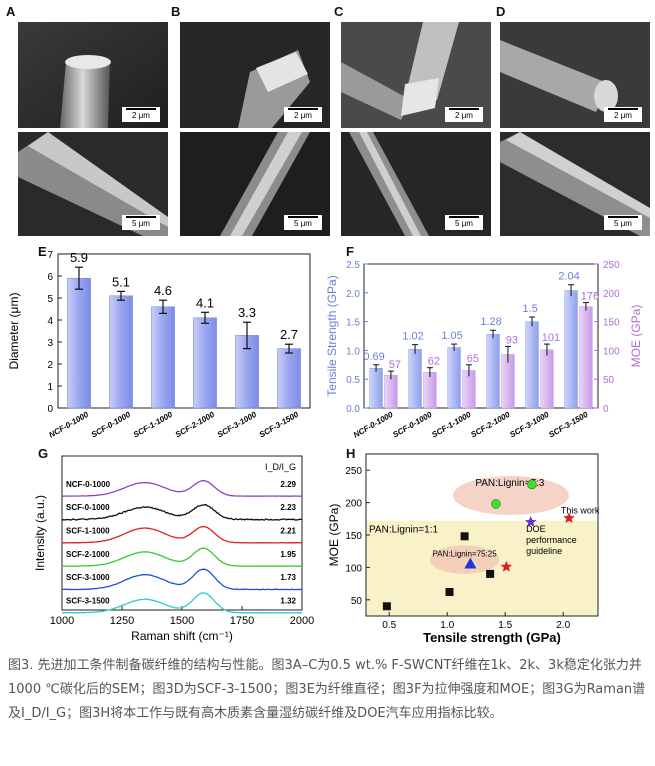 The image size is (655, 766). Describe the element at coordinates (205, 302) in the screenshot. I see `data-label: 4.1` at that location.